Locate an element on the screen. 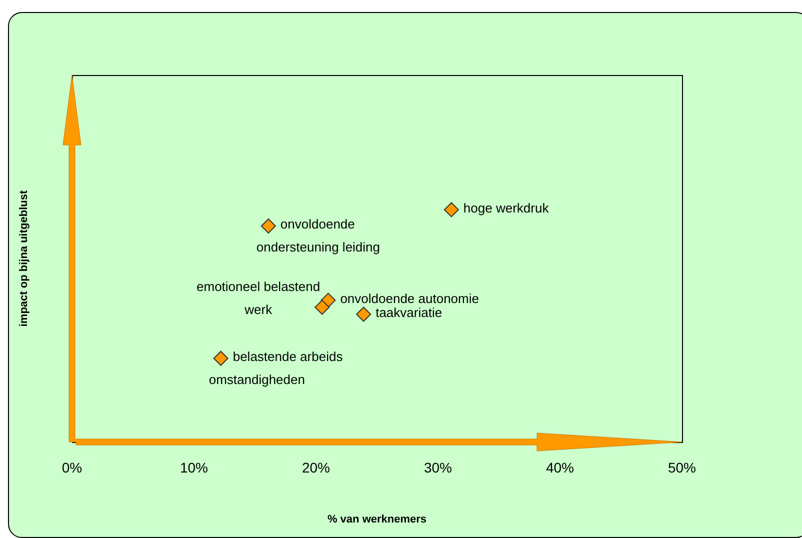  annotation: belastende arbeids omstandigheden is located at coordinates (276, 367).